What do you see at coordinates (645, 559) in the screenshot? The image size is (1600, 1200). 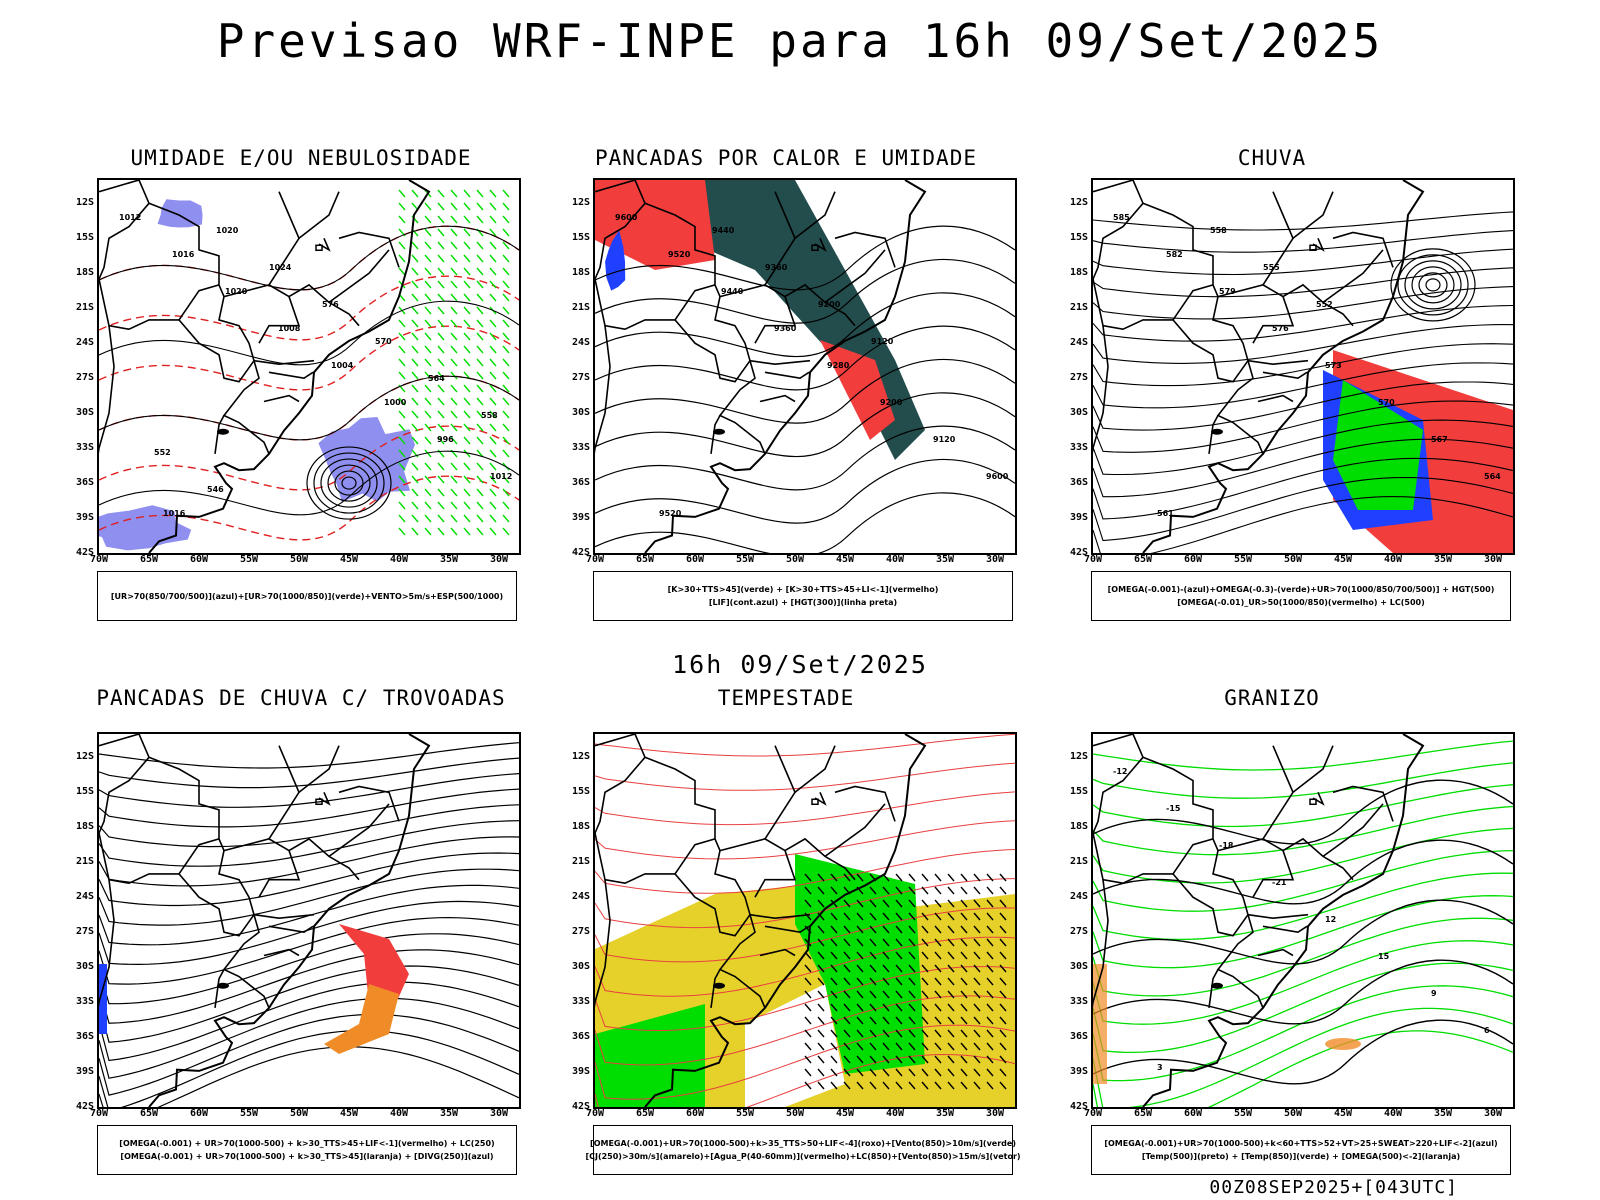 I see `lon-tick-label: 65W` at bounding box center [645, 559].